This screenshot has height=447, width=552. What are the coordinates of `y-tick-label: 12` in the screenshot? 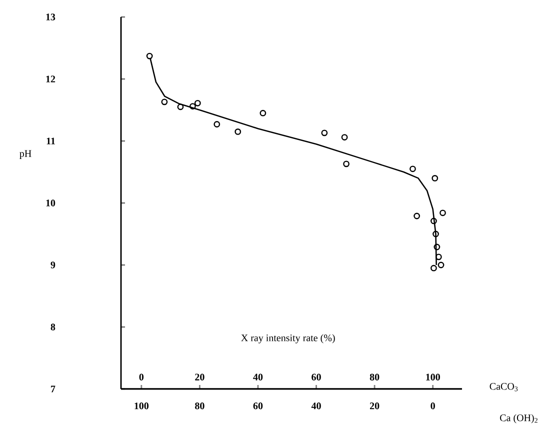 It's located at (51, 79).